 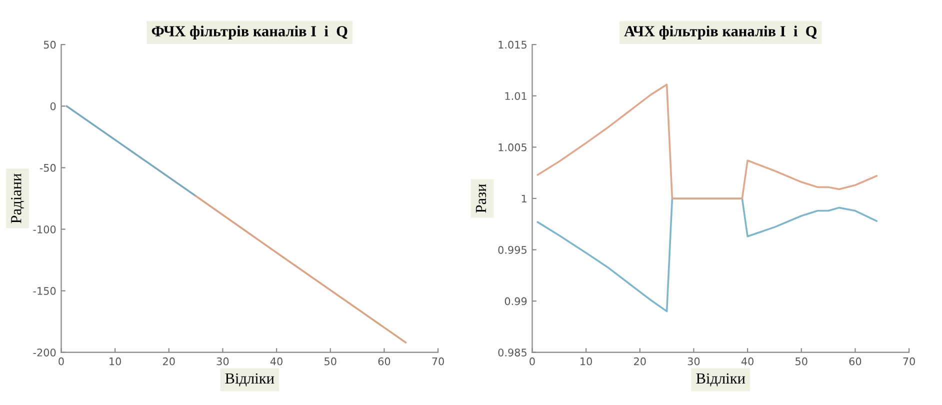 What do you see at coordinates (53, 106) in the screenshot?
I see `y-tick-label: 0` at bounding box center [53, 106].